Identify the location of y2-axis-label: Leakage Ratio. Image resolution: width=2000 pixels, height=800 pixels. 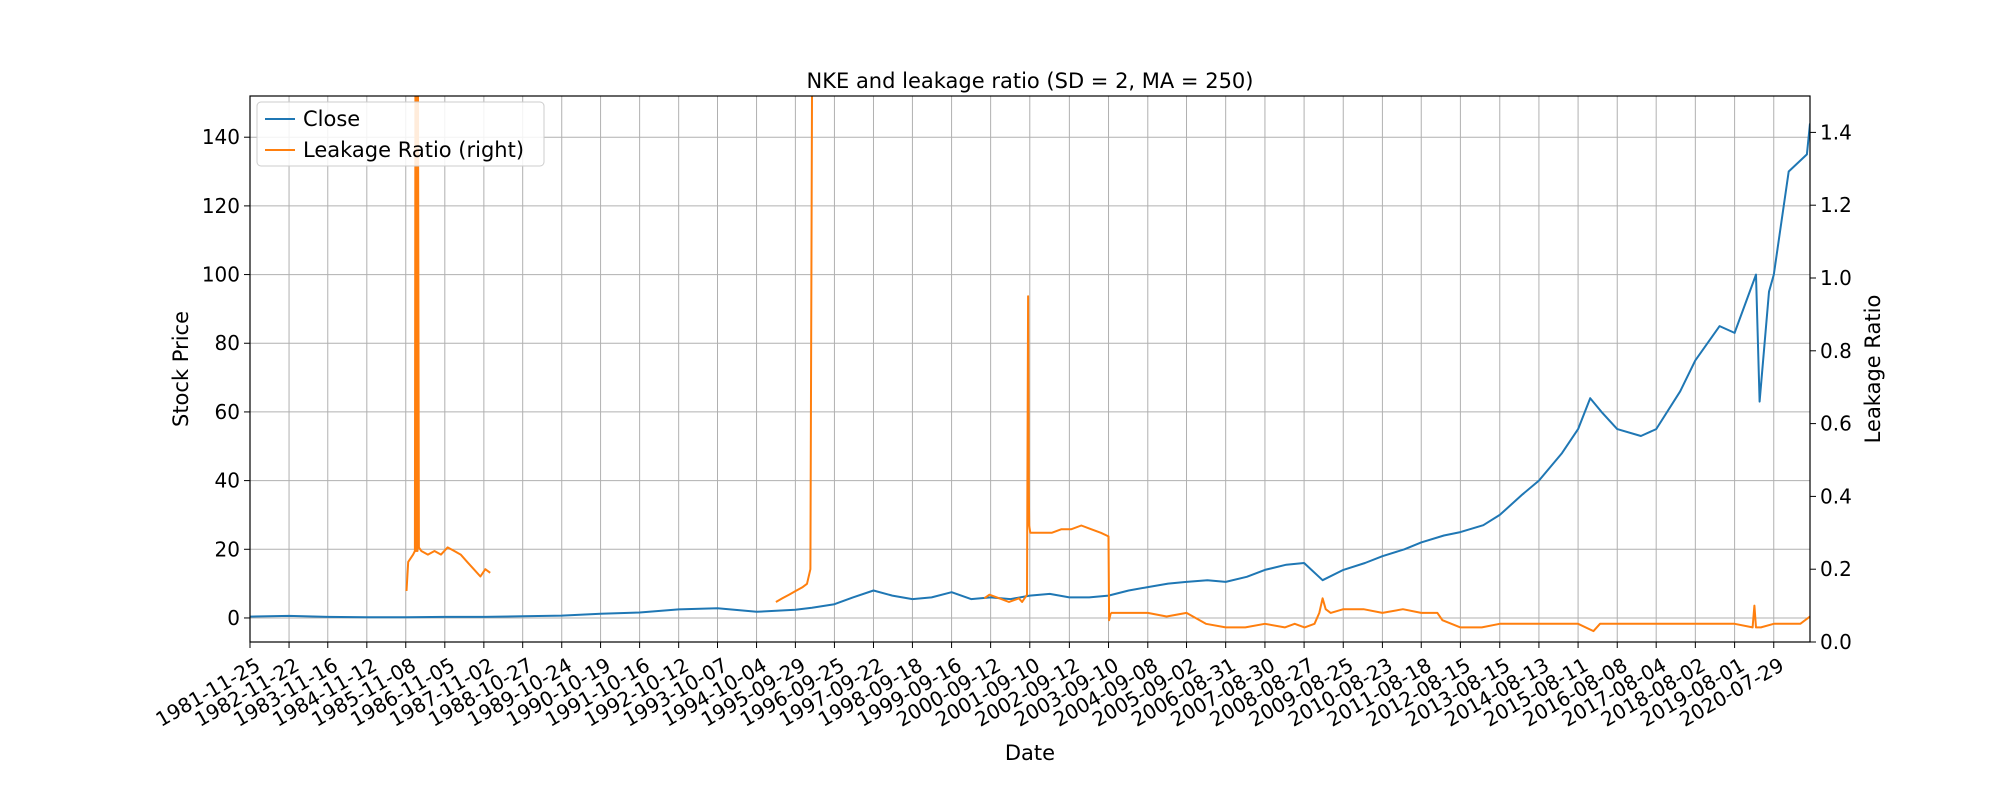
(1873, 369).